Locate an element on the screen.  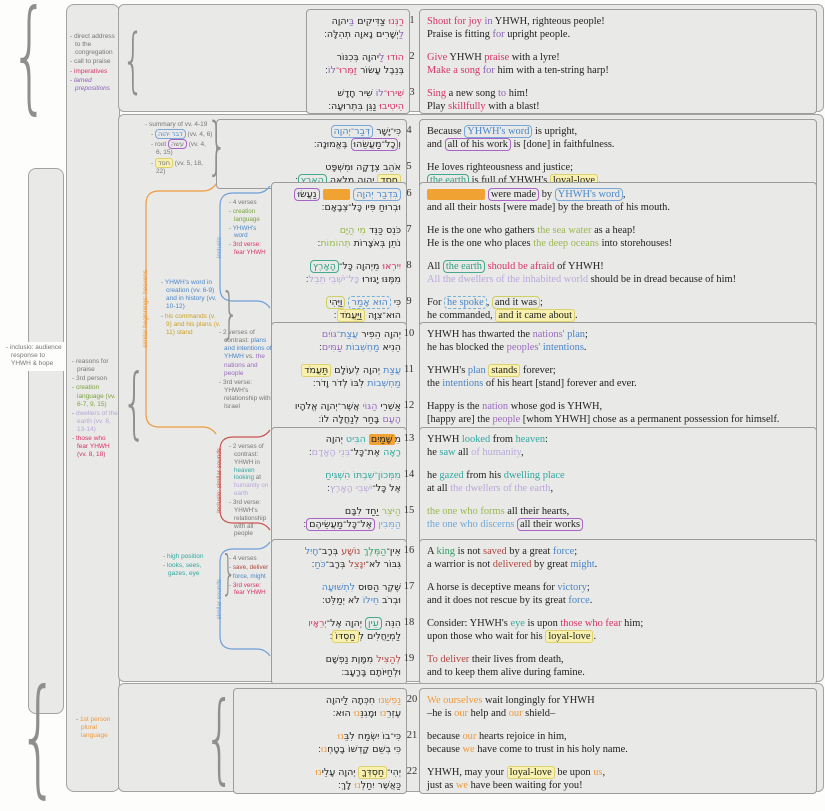
text-segment: חָיִל is located at coordinates (311, 551).